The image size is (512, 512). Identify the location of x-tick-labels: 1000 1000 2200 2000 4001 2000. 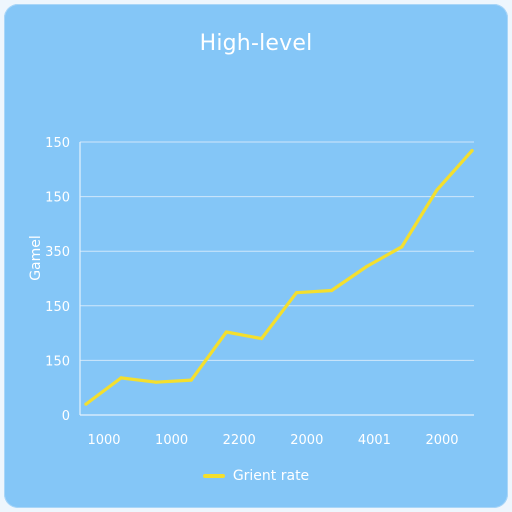
(272, 440).